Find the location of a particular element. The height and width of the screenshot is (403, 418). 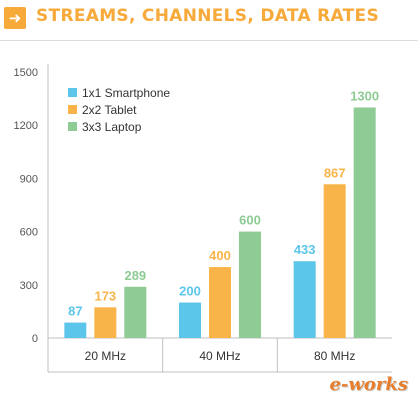

y-tick-label: 1200 is located at coordinates (26, 126).